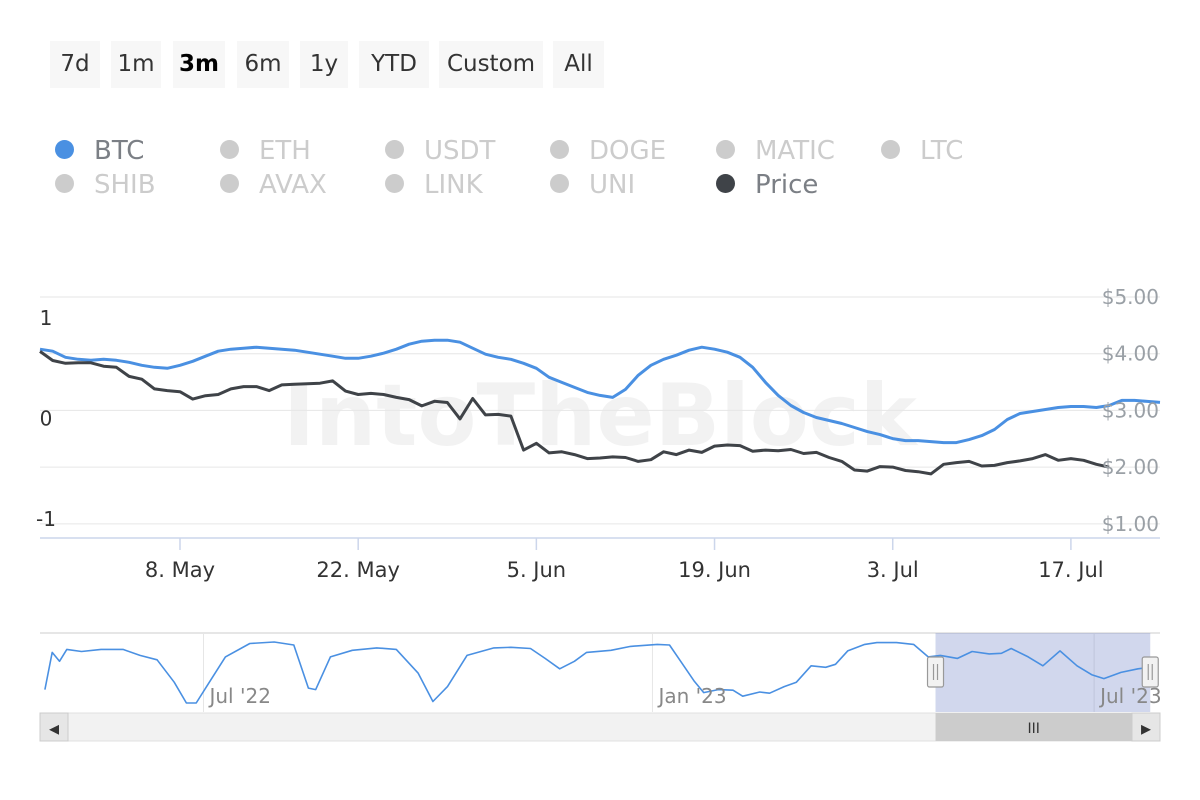 This screenshot has height=800, width=1200. I want to click on legend-label-price: Price, so click(787, 185).